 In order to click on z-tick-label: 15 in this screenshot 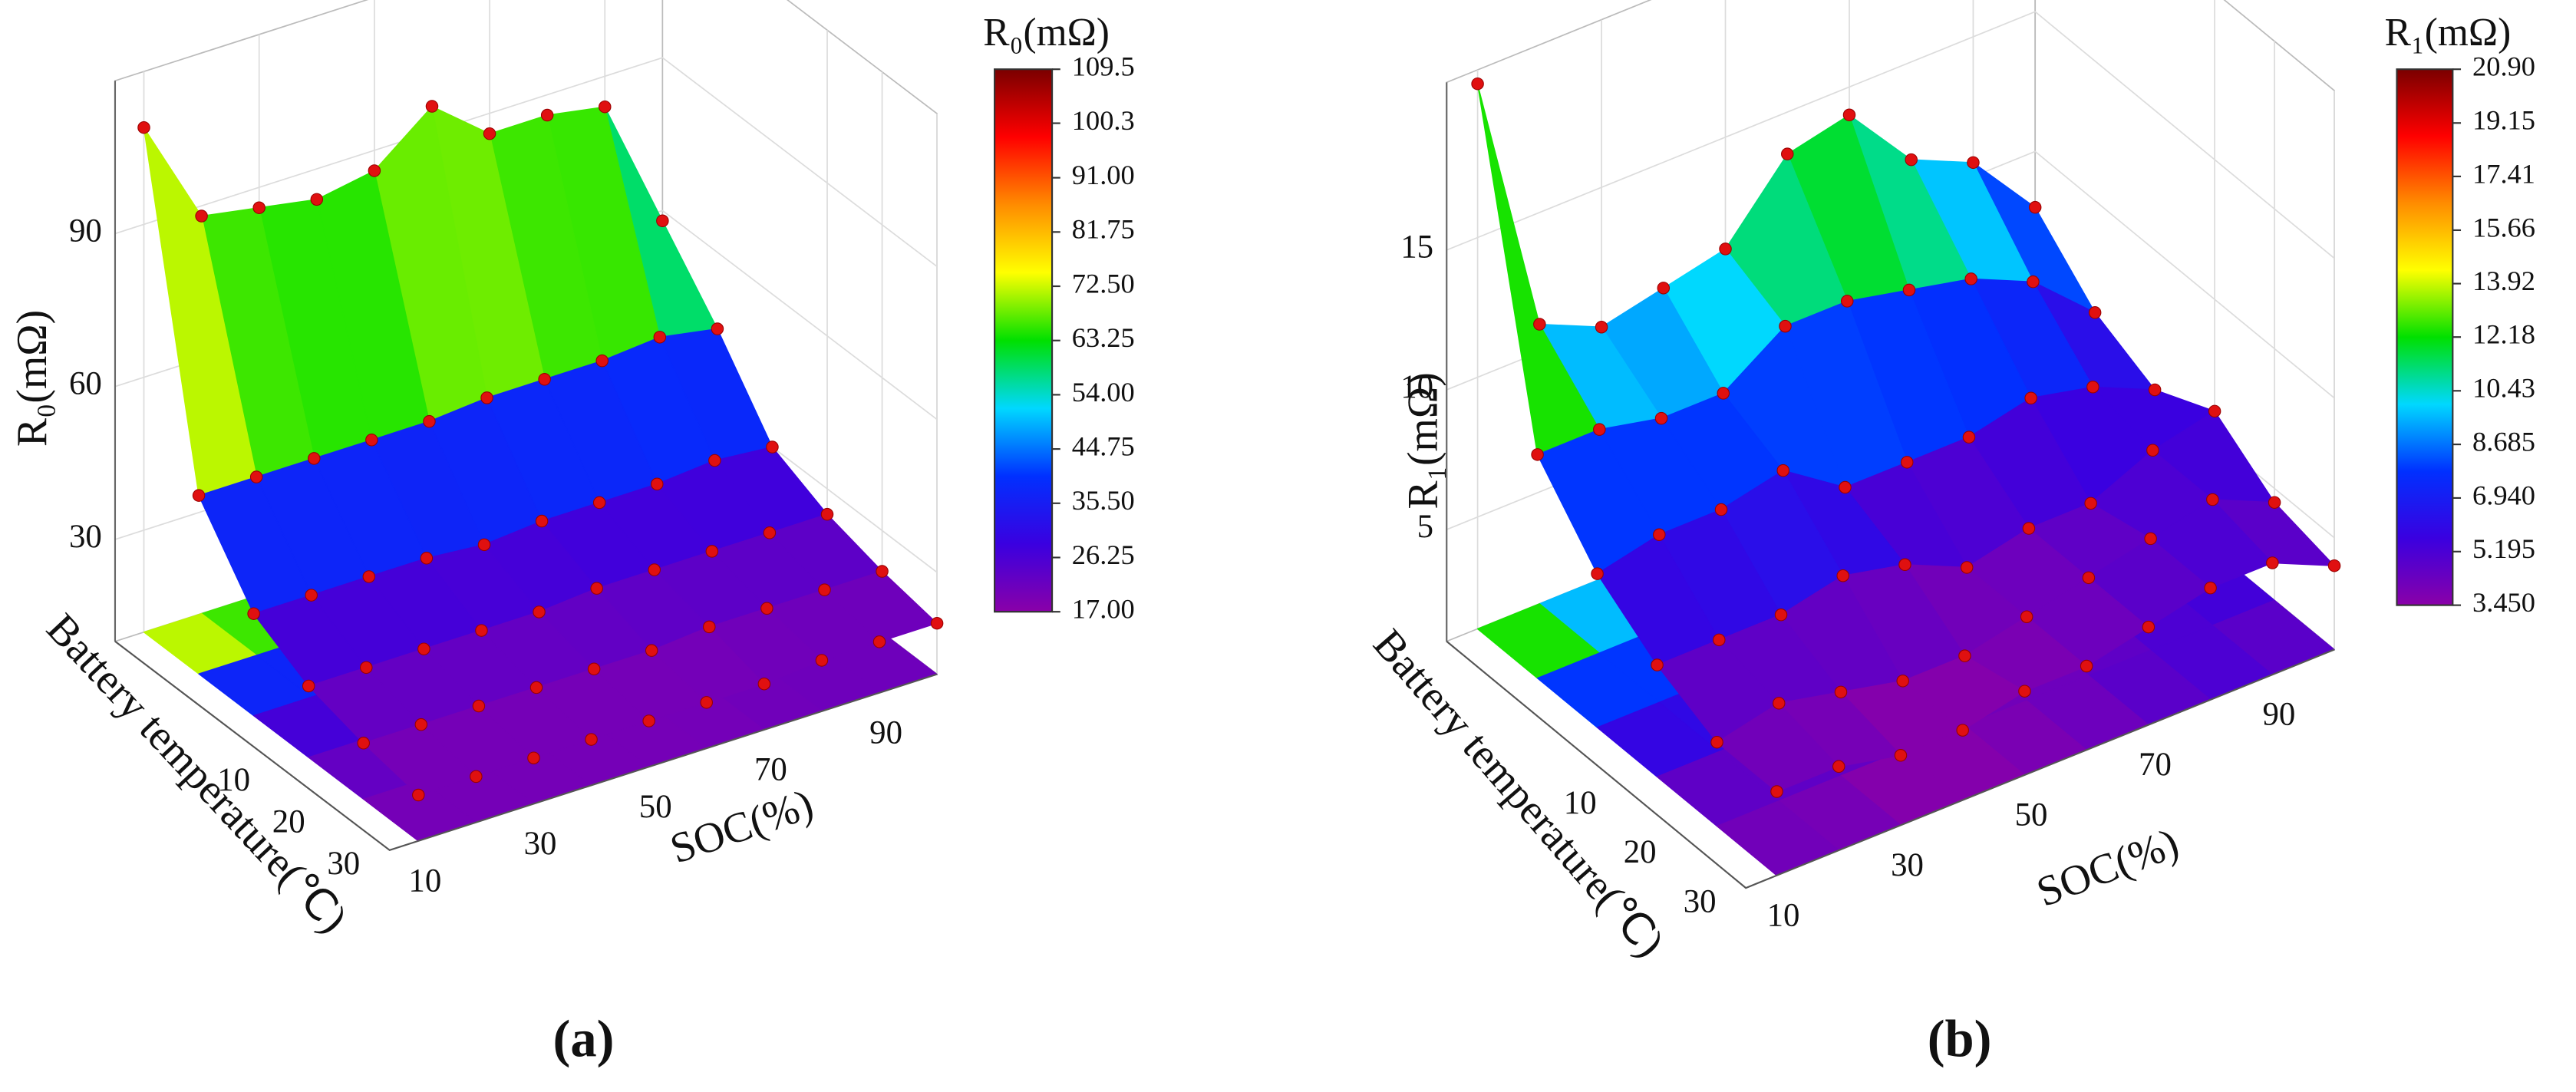, I will do `click(1416, 247)`.